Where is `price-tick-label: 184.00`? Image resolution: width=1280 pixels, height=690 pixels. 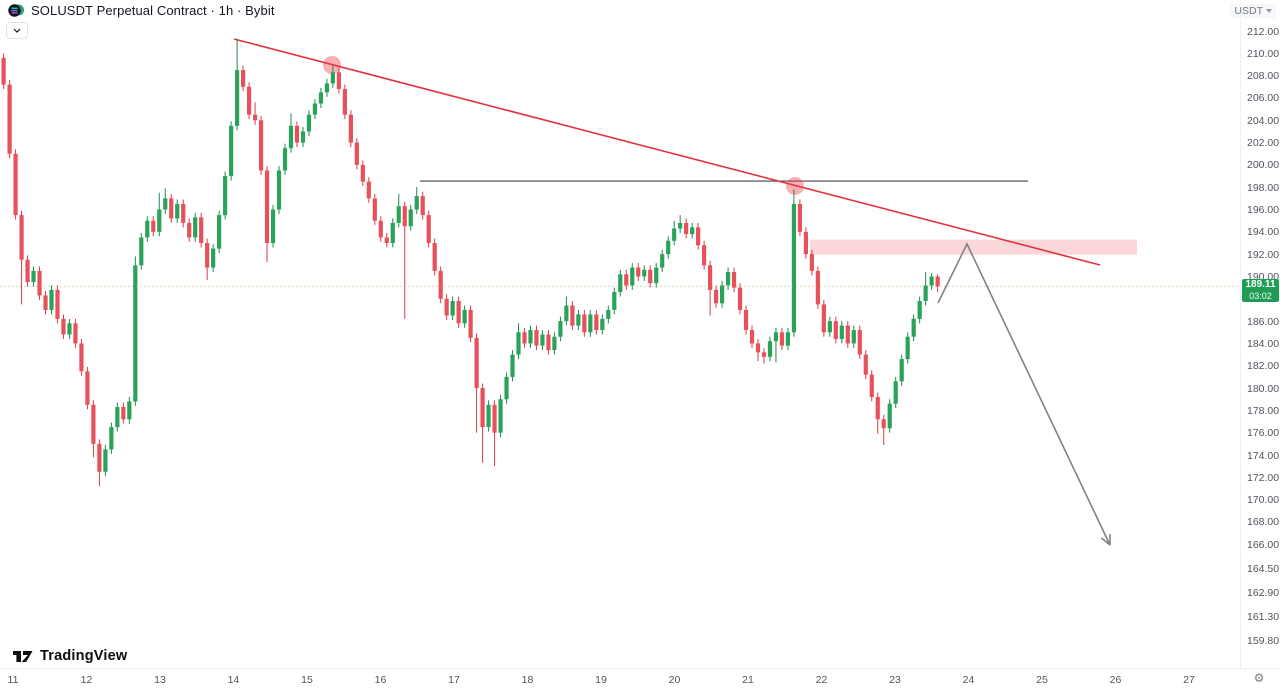 price-tick-label: 184.00 is located at coordinates (1263, 343).